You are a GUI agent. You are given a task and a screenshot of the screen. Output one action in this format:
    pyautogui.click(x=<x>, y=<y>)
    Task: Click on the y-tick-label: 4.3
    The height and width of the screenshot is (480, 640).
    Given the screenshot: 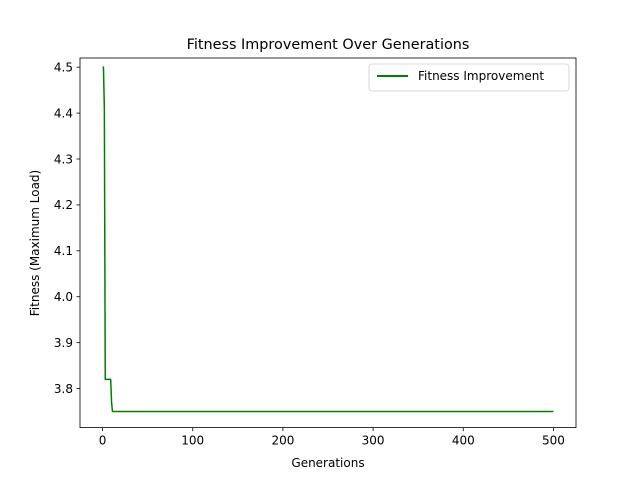 What is the action you would take?
    pyautogui.click(x=63, y=159)
    